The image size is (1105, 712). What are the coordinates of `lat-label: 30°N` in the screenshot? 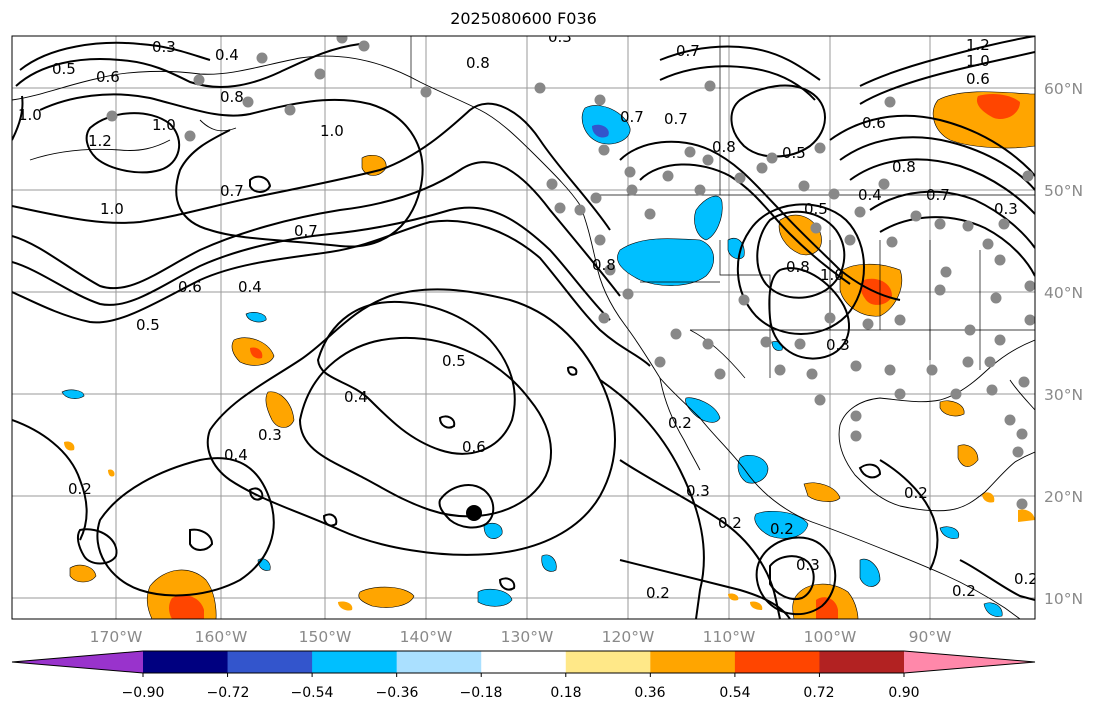 It's located at (1063, 395).